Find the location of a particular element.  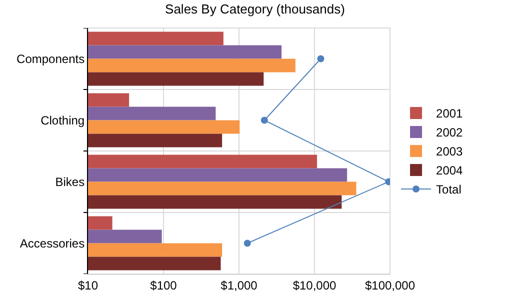

legend-label: Total is located at coordinates (449, 189).